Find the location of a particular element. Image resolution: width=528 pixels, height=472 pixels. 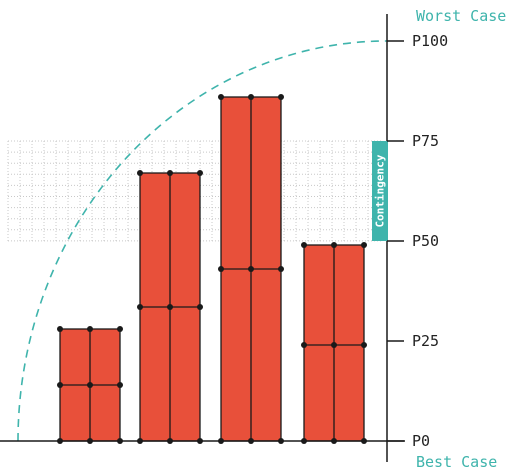

contingency-band-group: Contingency is located at coordinates (380, 191).